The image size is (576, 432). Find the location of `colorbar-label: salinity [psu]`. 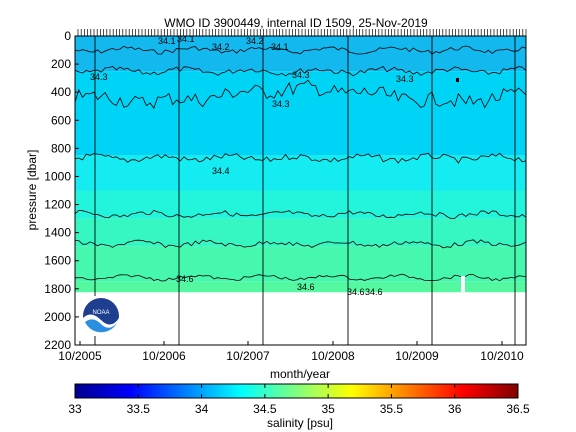

colorbar-label: salinity [psu] is located at coordinates (300, 423).